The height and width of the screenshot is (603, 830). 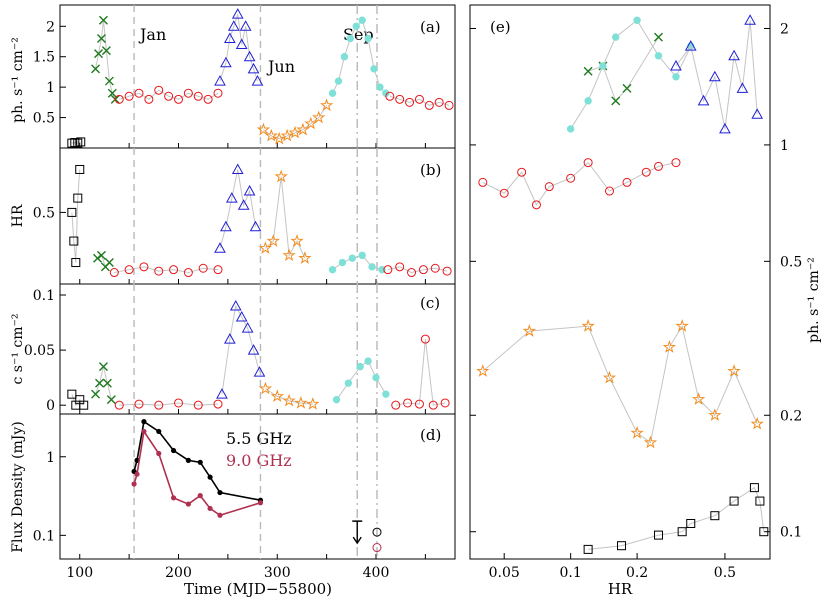 I want to click on panel-e-ytick-label: 1, so click(x=784, y=146).